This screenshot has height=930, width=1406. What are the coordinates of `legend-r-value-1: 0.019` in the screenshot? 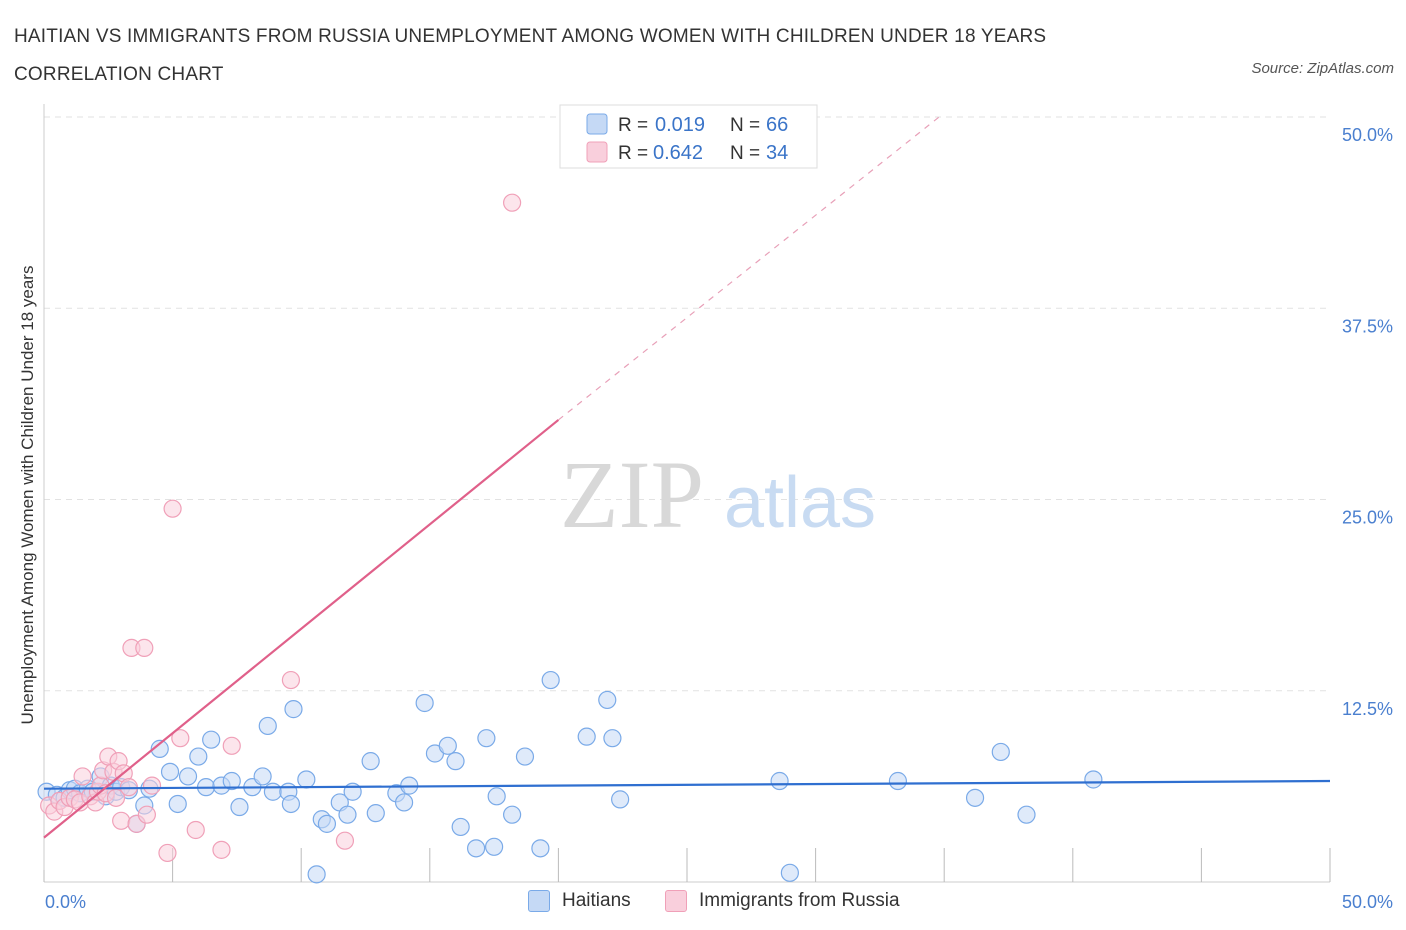 It's located at (680, 125).